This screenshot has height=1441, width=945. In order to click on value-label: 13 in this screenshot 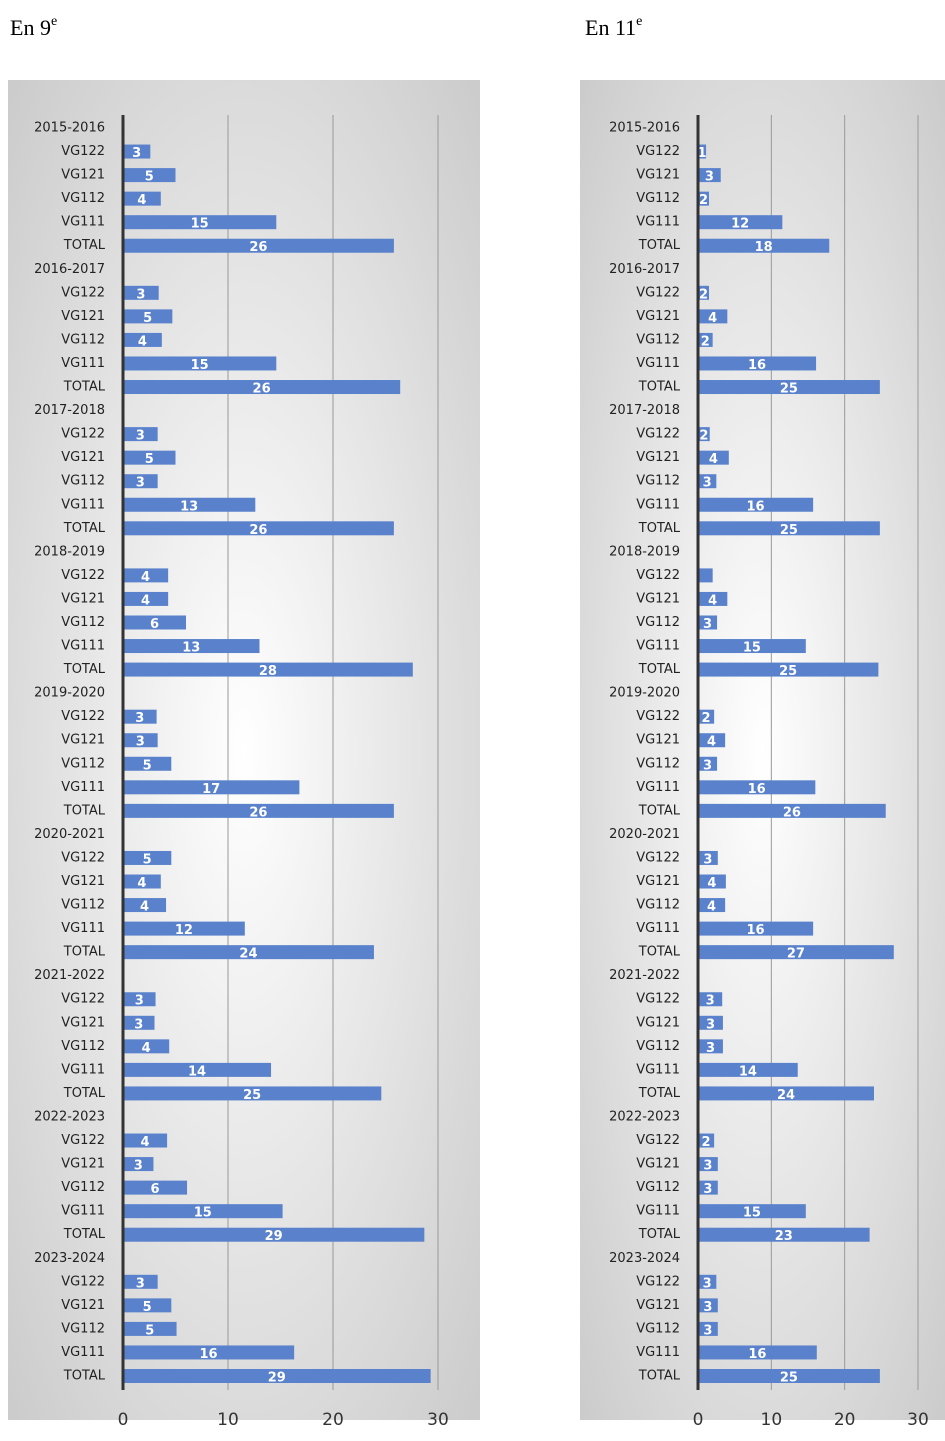, I will do `click(189, 506)`.